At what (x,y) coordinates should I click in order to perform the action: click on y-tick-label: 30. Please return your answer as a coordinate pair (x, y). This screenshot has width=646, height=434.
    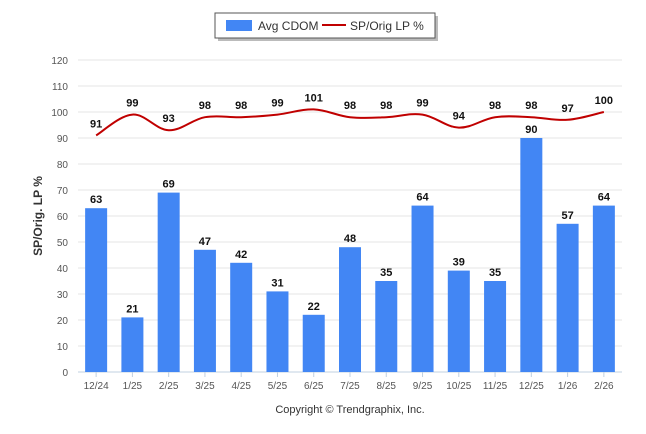
    Looking at the image, I should click on (63, 295).